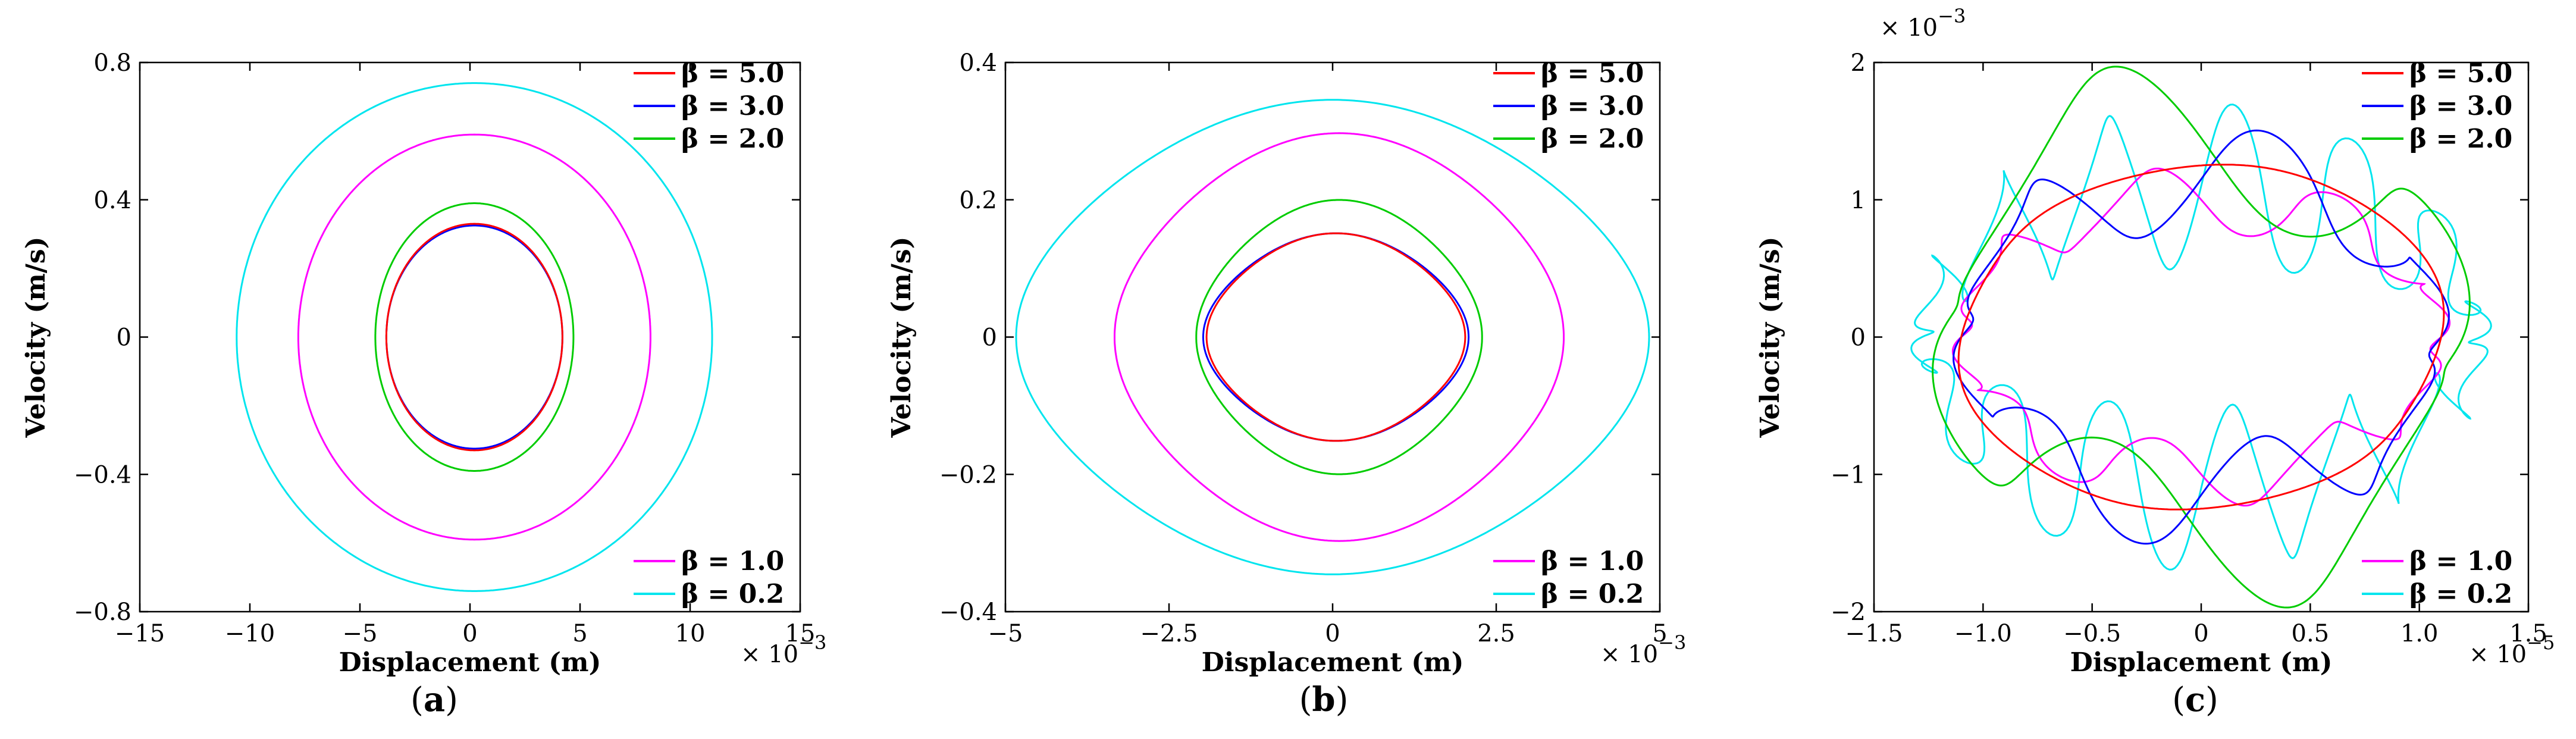 This screenshot has height=739, width=2576. What do you see at coordinates (1874, 633) in the screenshot?
I see `x-tick-label: −1.5` at bounding box center [1874, 633].